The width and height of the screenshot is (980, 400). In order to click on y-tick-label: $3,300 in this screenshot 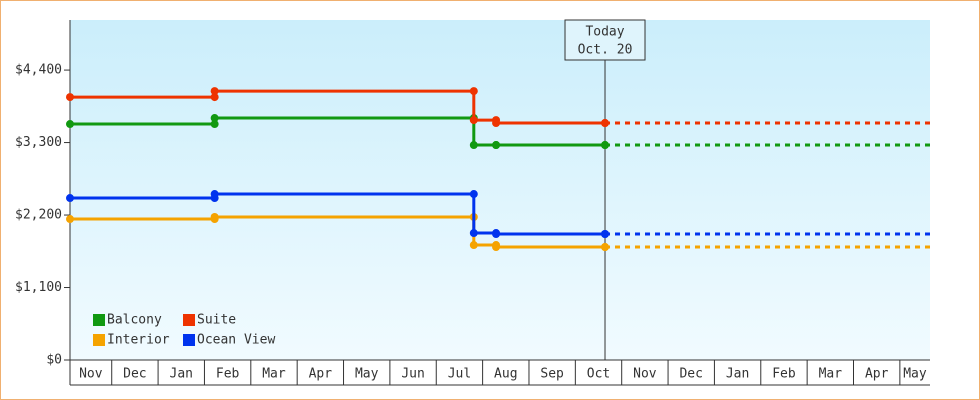, I will do `click(38, 142)`.